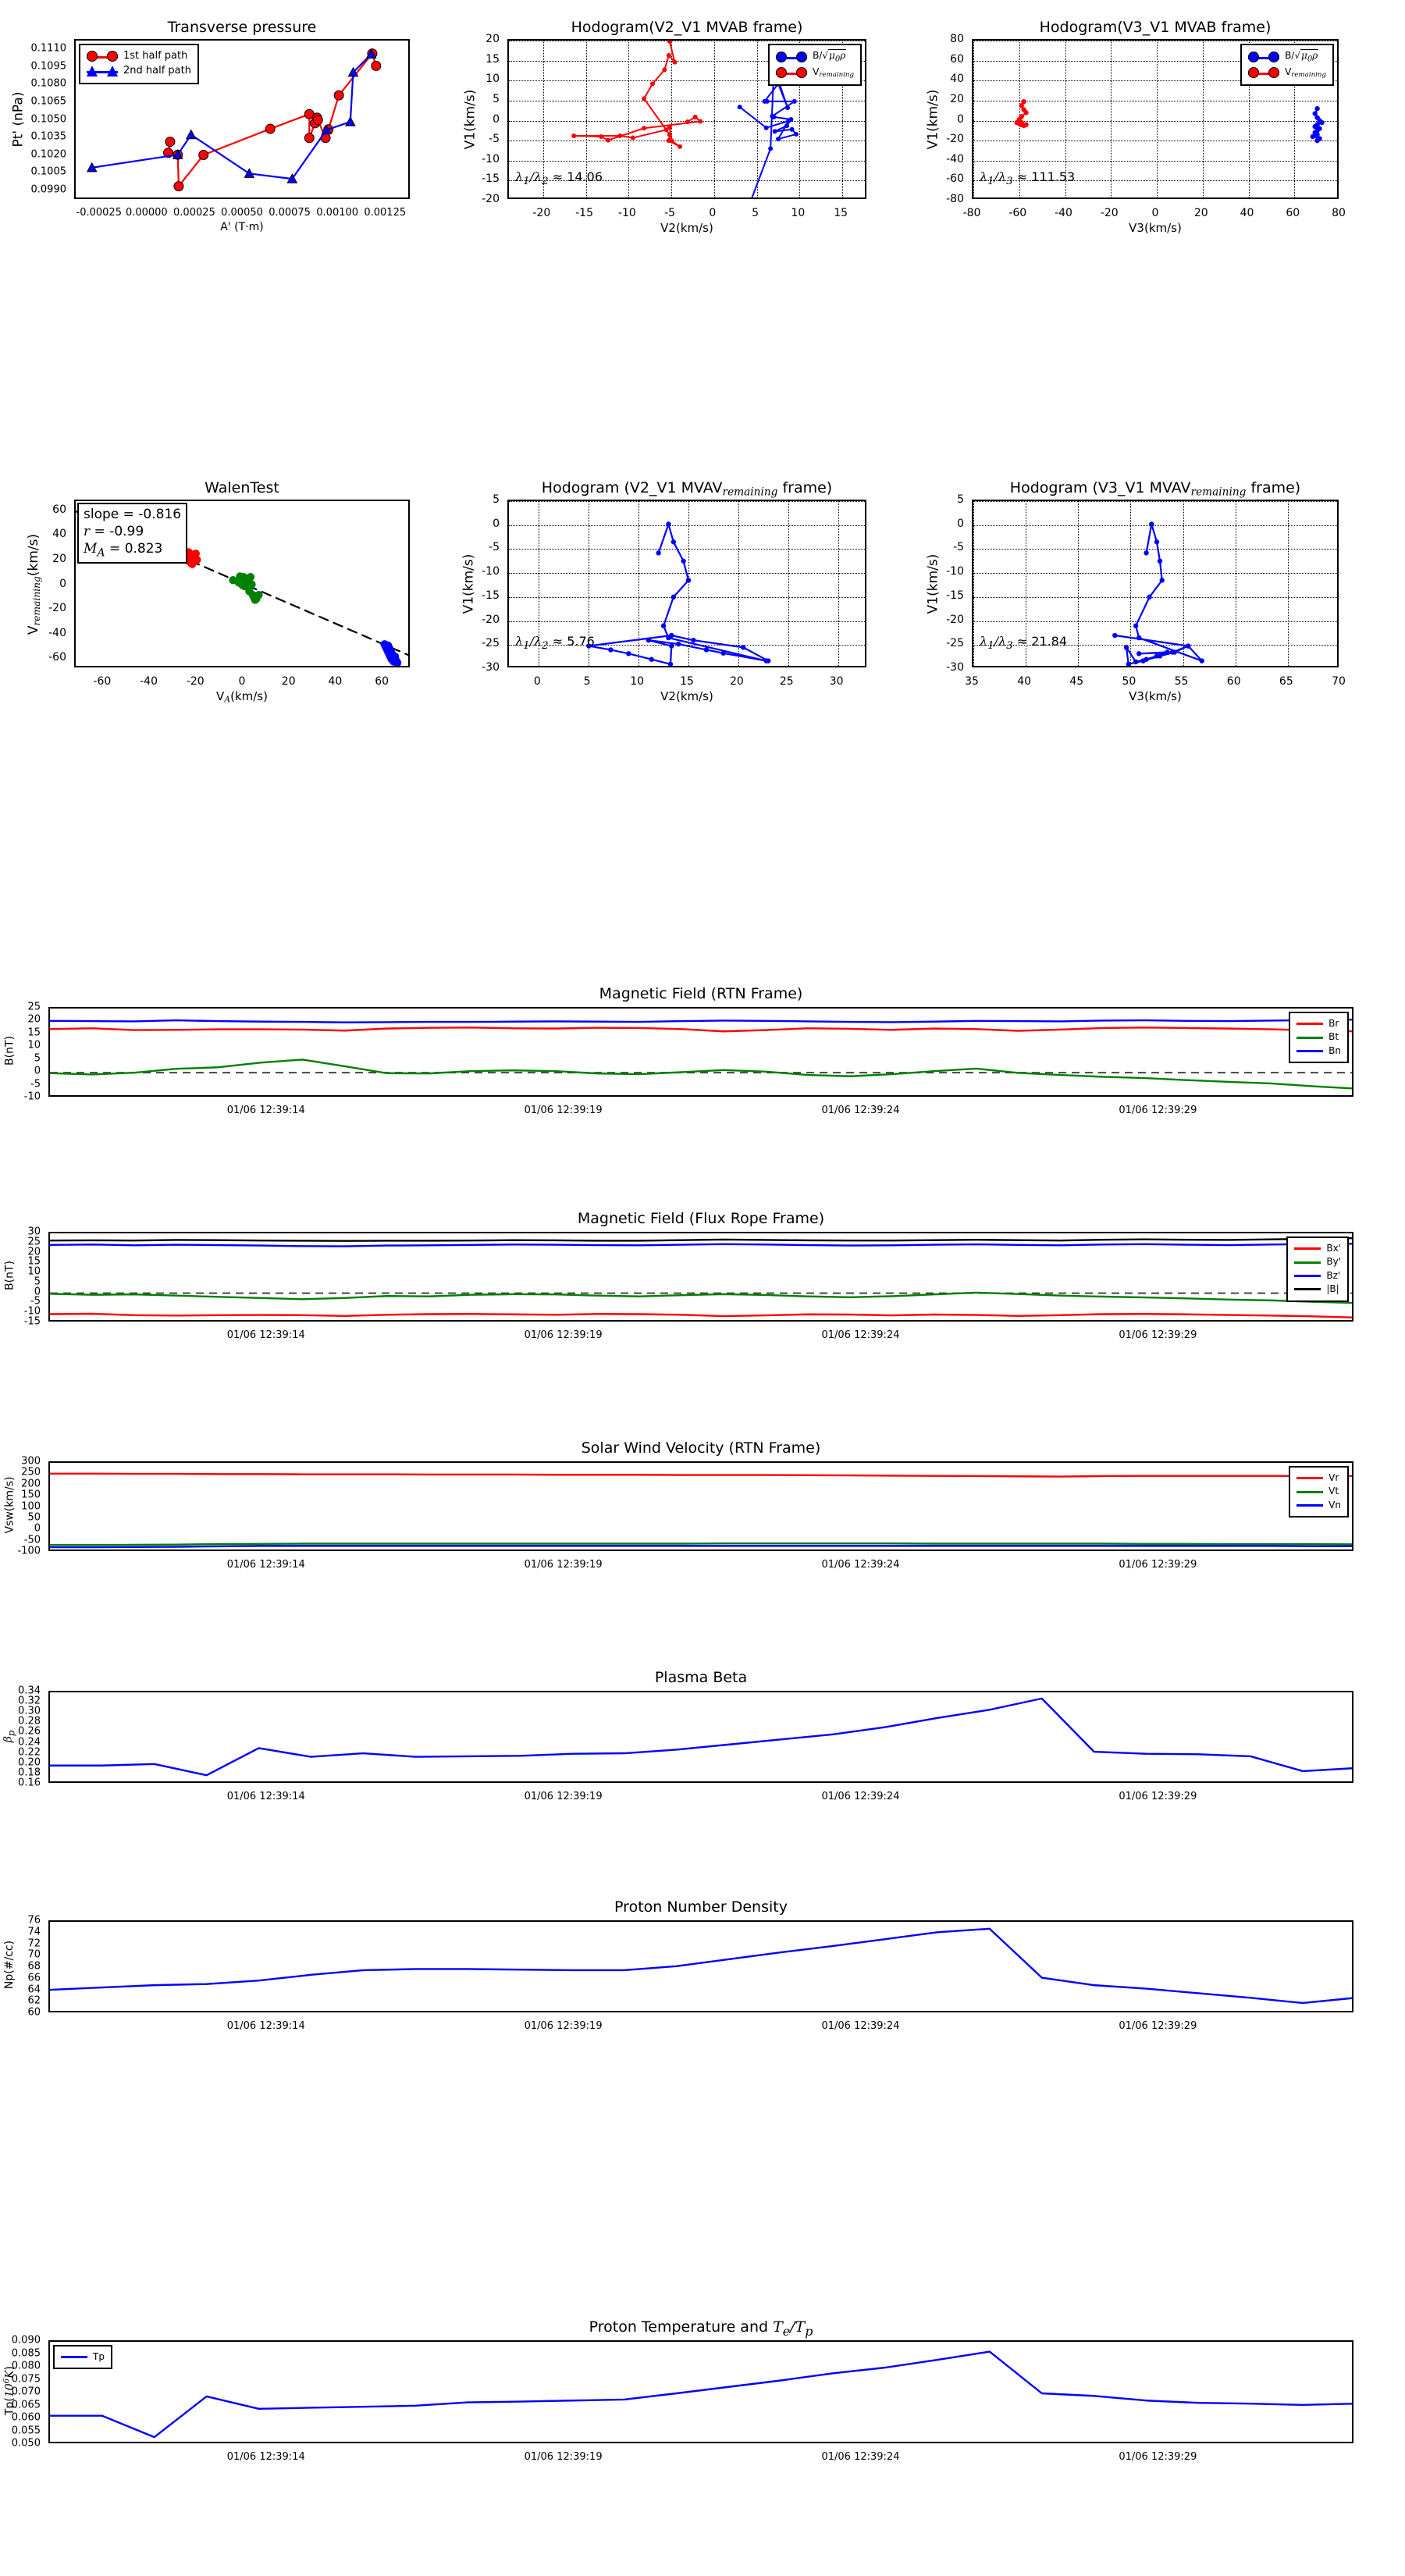 The image size is (1405, 2576). What do you see at coordinates (701, 2328) in the screenshot?
I see `proton-temperature-title: Proton Temperature and Te/Tp` at bounding box center [701, 2328].